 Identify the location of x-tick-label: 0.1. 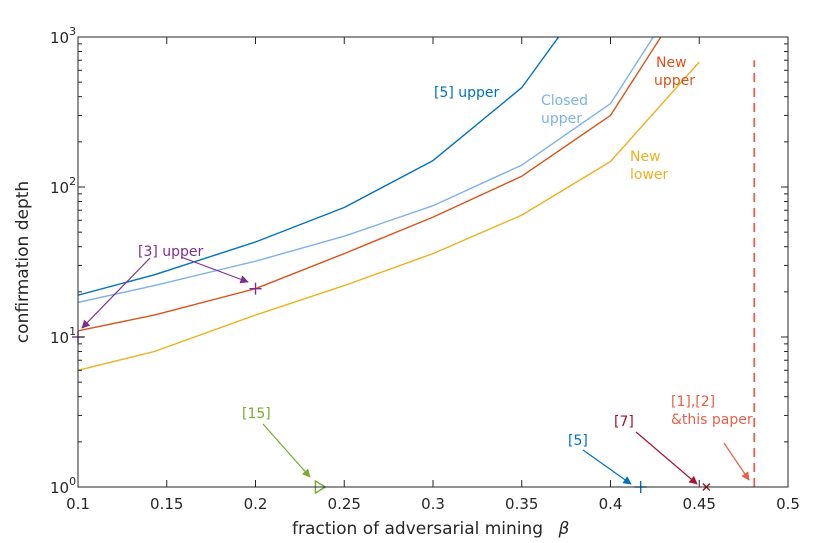
(78, 504).